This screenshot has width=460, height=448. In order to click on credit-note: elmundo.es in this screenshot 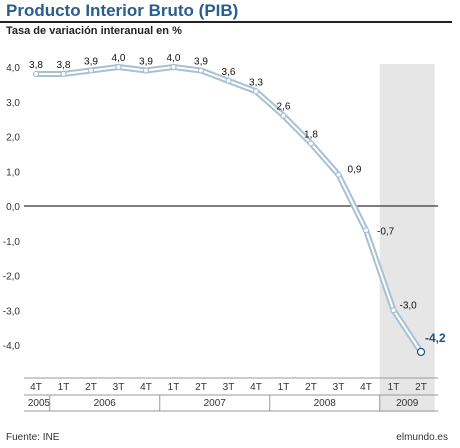, I will do `click(422, 437)`.